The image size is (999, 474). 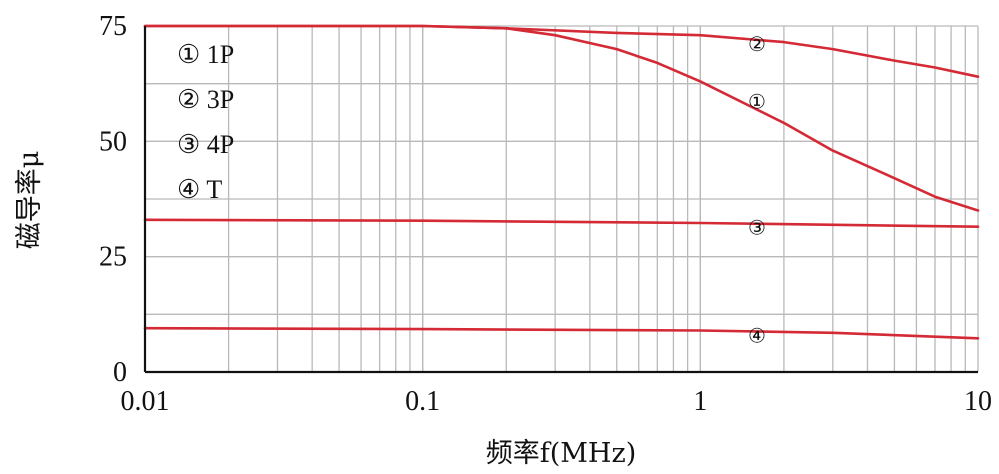 What do you see at coordinates (199, 189) in the screenshot?
I see `legend-entry-4: ④ T` at bounding box center [199, 189].